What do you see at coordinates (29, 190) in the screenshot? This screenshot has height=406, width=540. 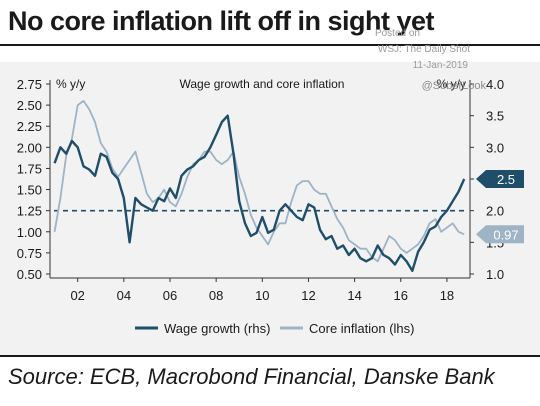 I see `left-tick-label: 1.50` at bounding box center [29, 190].